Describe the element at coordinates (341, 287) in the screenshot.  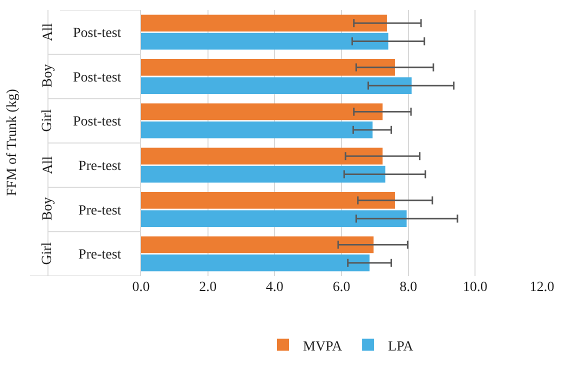
I see `x-tick-label: 6.0` at that location.